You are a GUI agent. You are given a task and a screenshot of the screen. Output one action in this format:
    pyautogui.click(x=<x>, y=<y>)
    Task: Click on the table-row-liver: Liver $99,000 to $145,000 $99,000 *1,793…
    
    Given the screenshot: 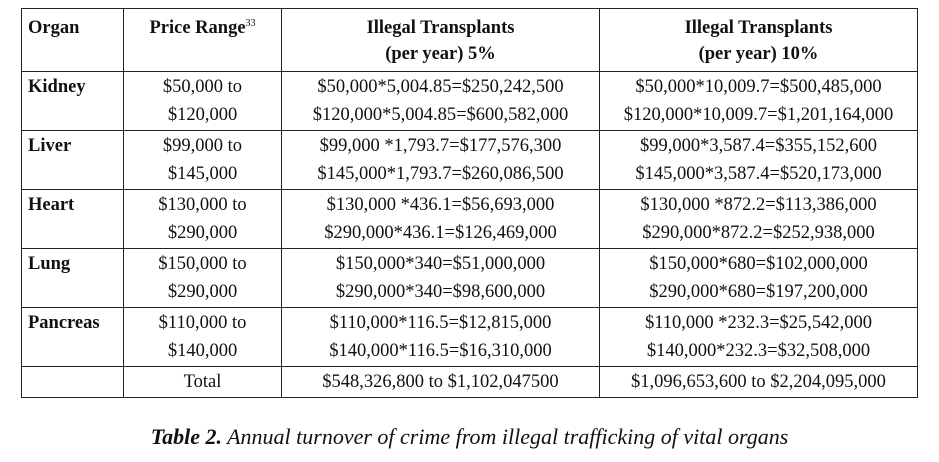 What is the action you would take?
    pyautogui.click(x=469, y=160)
    